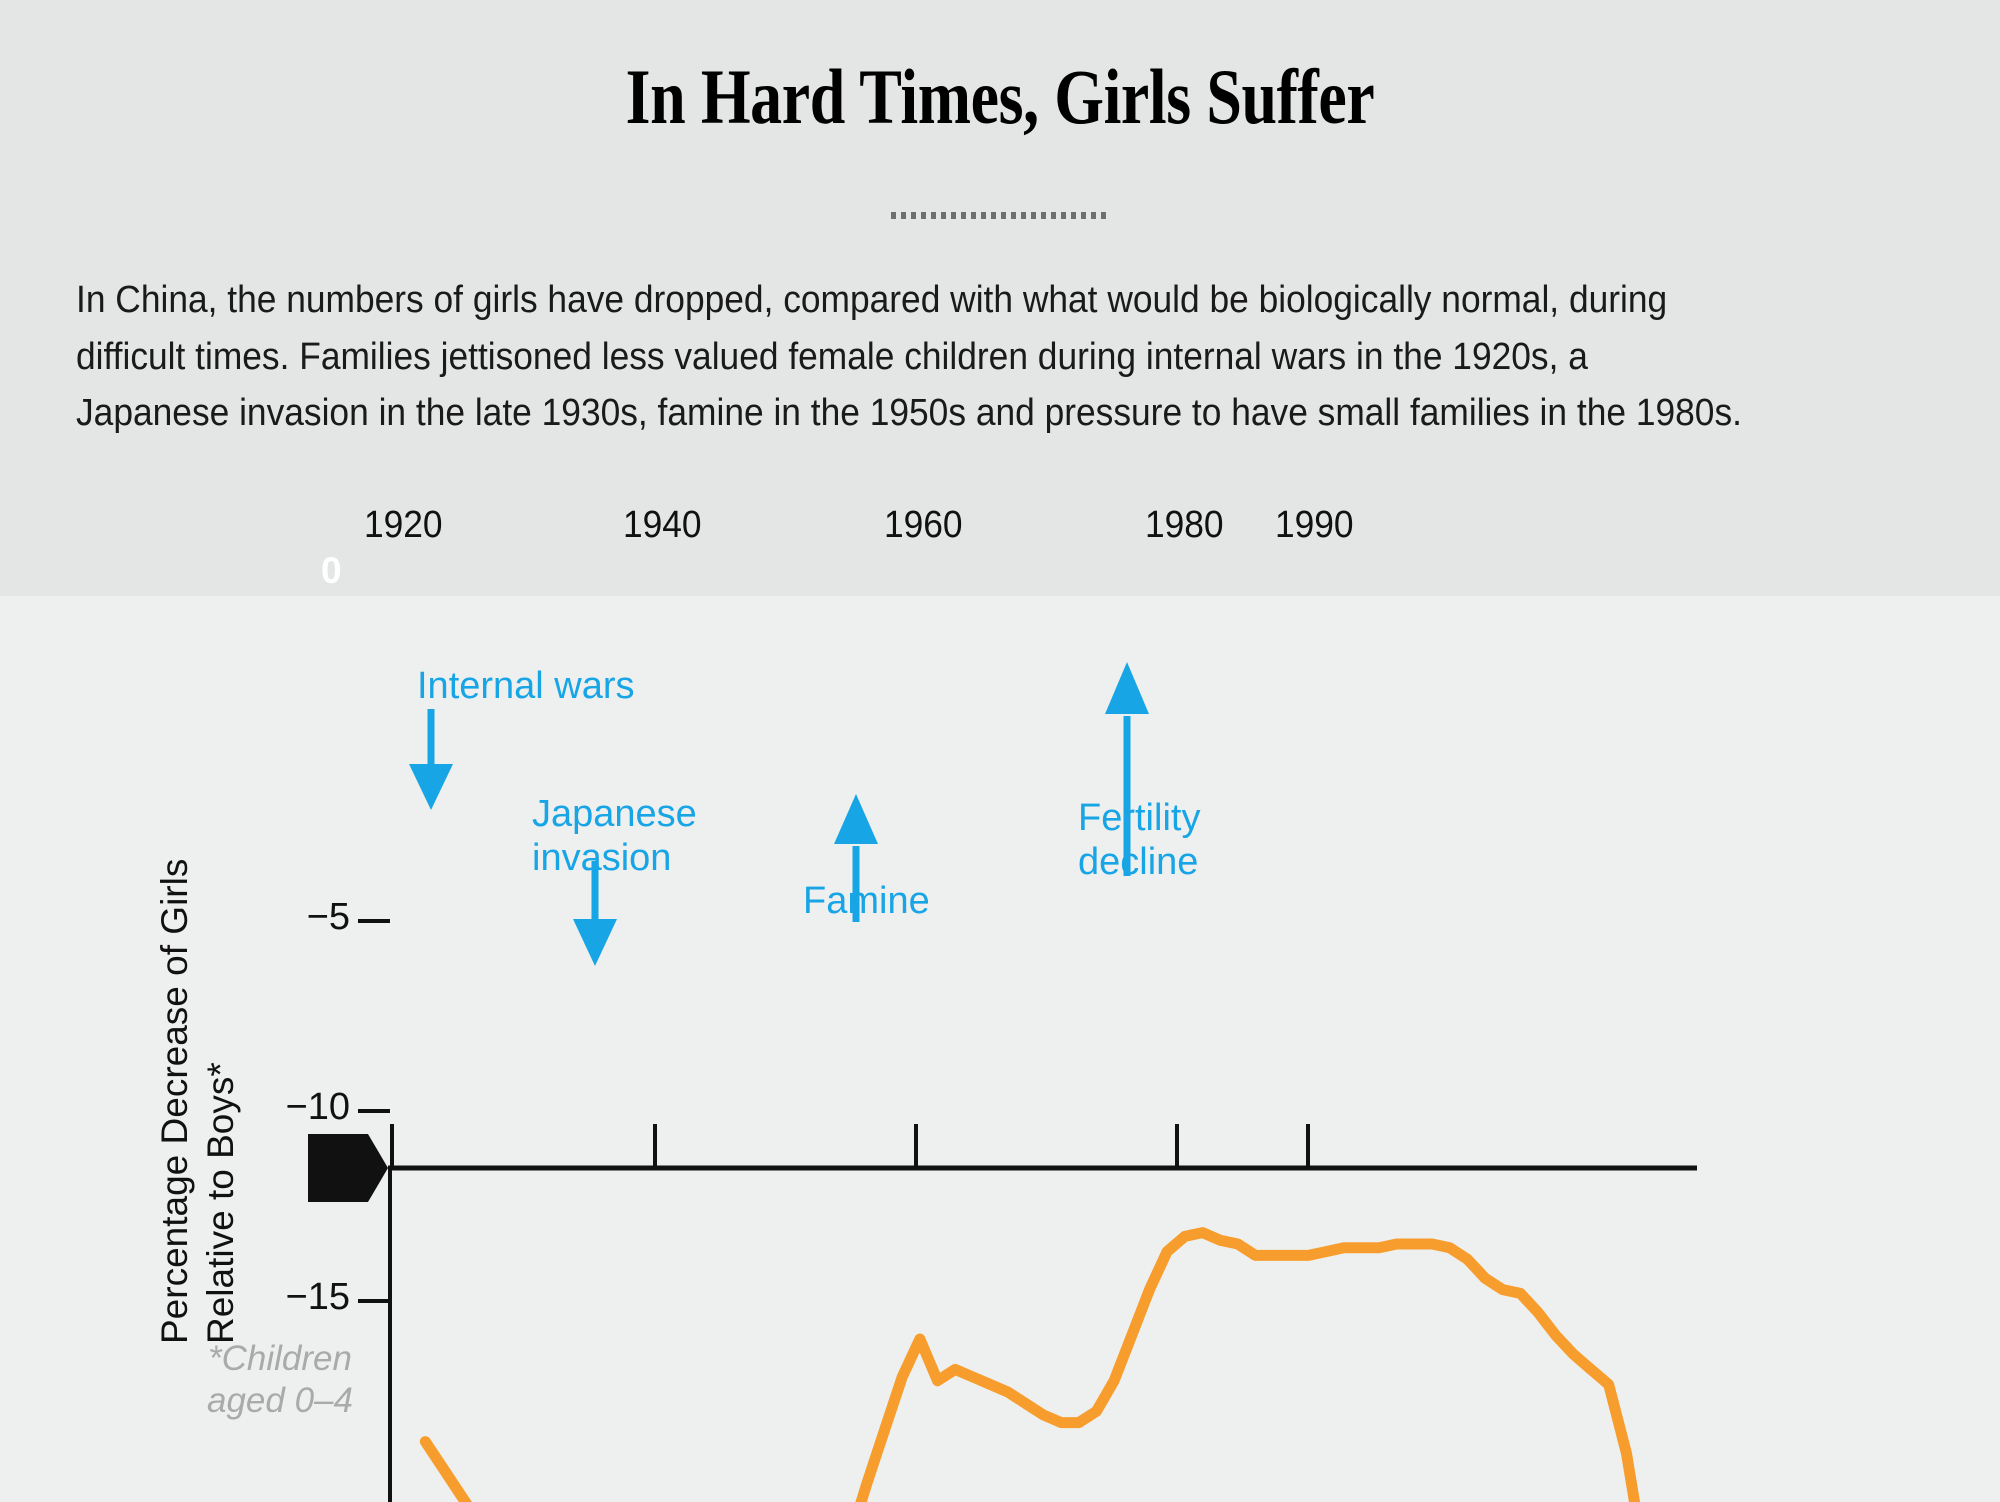 The height and width of the screenshot is (1502, 2000). What do you see at coordinates (280, 1400) in the screenshot?
I see `footnote-line-2: aged 0–4` at bounding box center [280, 1400].